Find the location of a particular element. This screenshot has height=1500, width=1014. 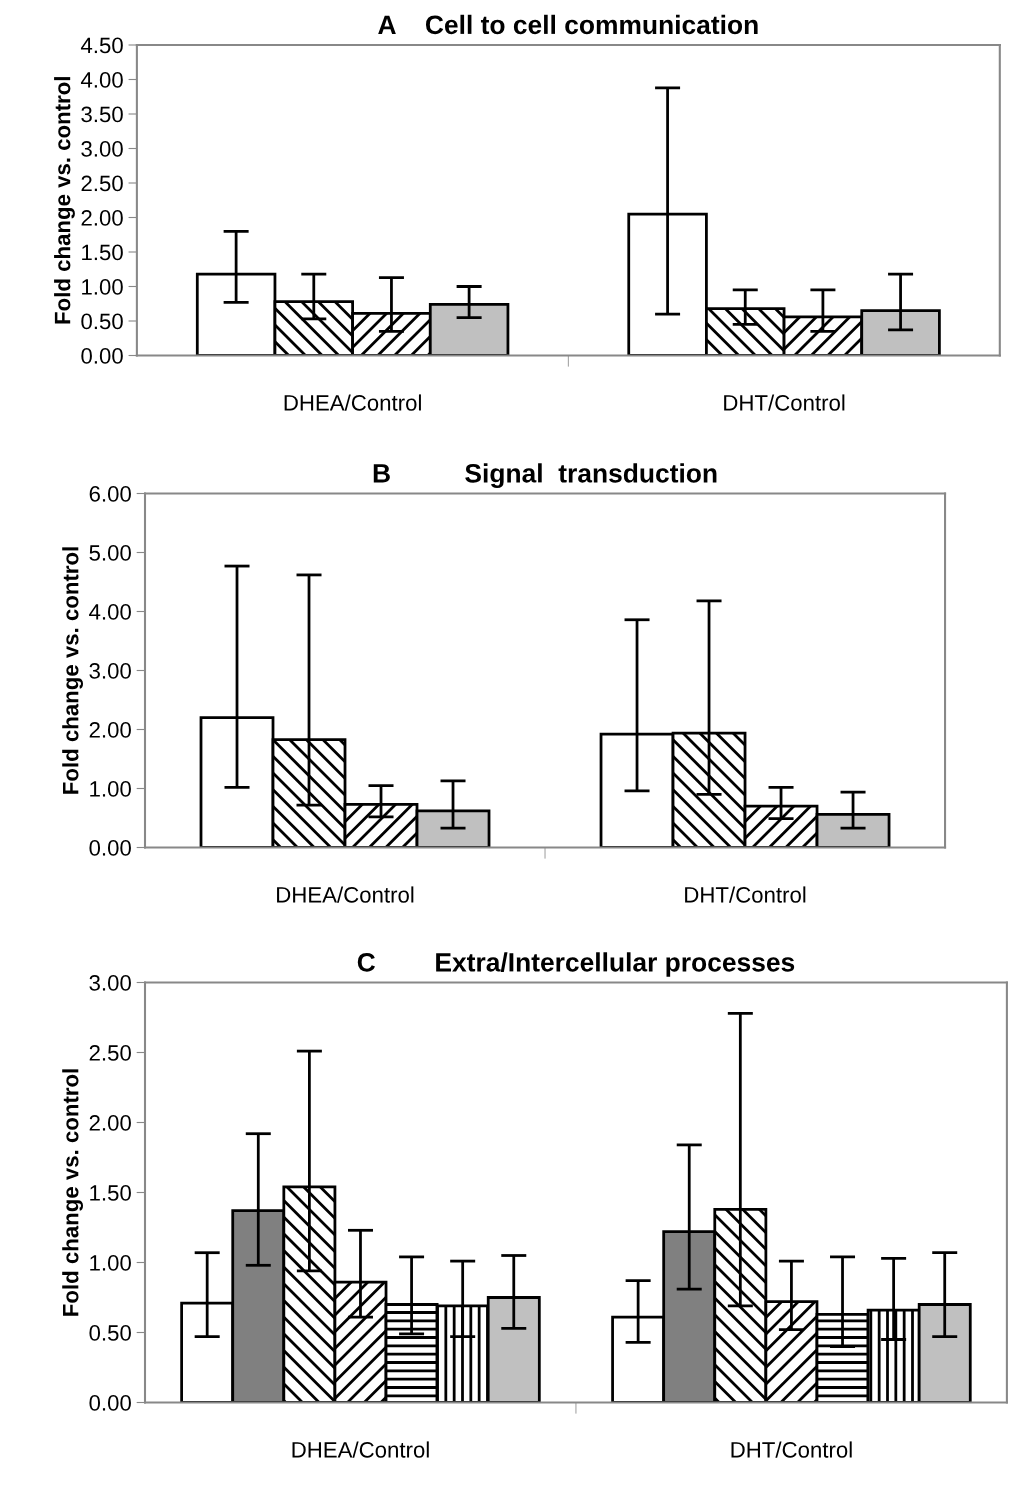

y-tick-label: 4.50 is located at coordinates (101, 45).